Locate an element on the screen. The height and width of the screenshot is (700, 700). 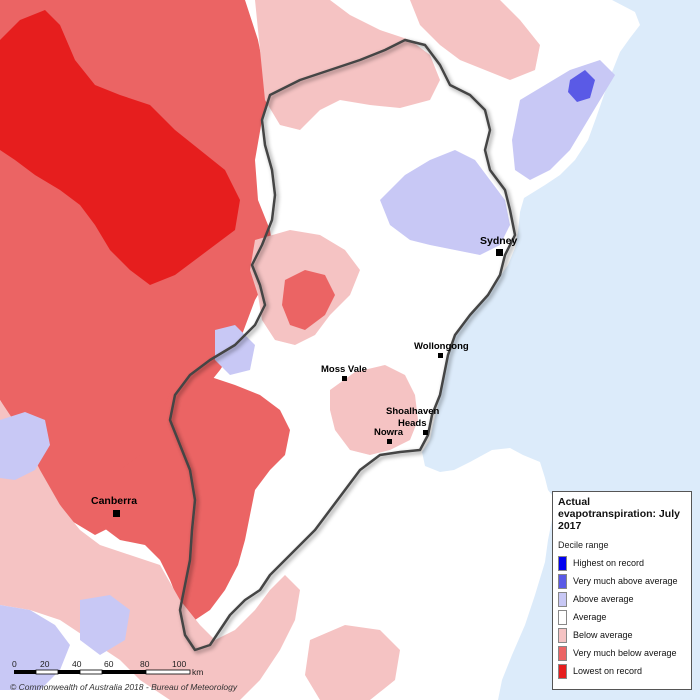
region-below-average-nowra is located at coordinates (374, 410).